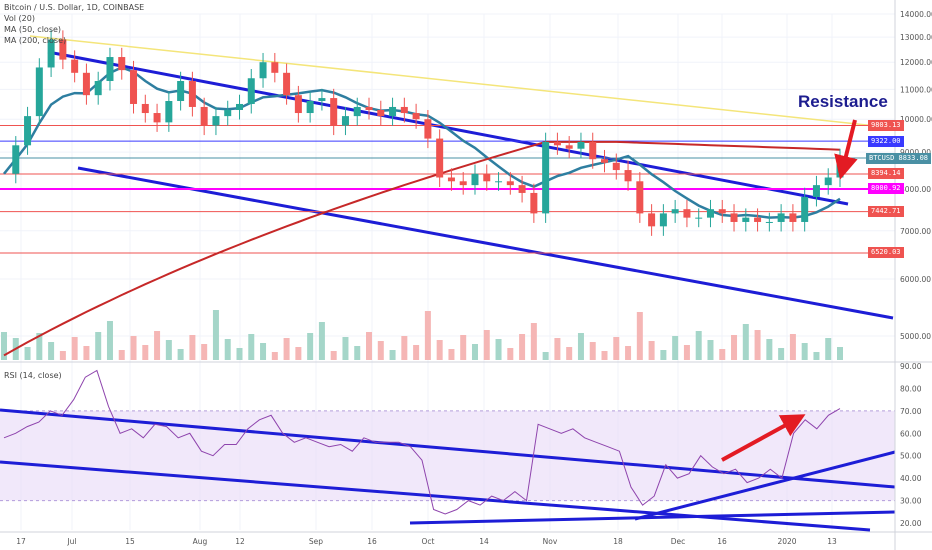  I want to click on time-axis-label: Jul, so click(71, 541).